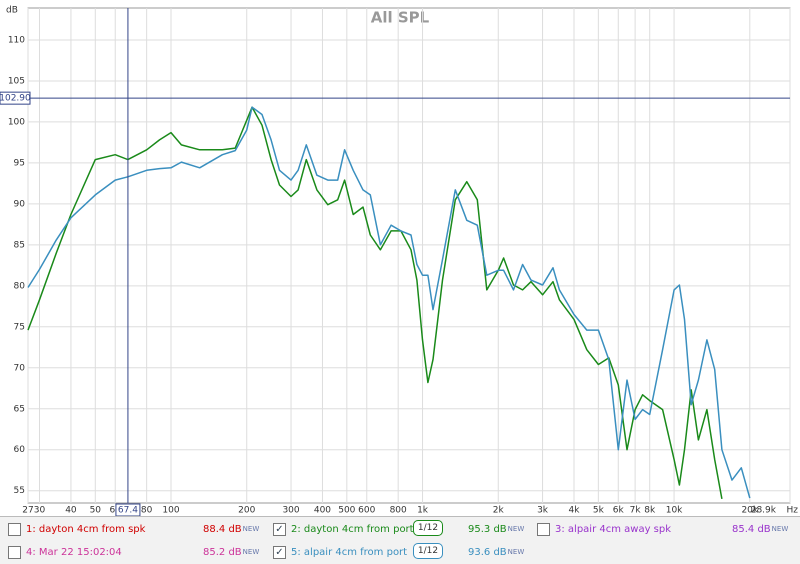 The height and width of the screenshot is (564, 800). Describe the element at coordinates (674, 511) in the screenshot. I see `x-tick-label: 10k` at that location.